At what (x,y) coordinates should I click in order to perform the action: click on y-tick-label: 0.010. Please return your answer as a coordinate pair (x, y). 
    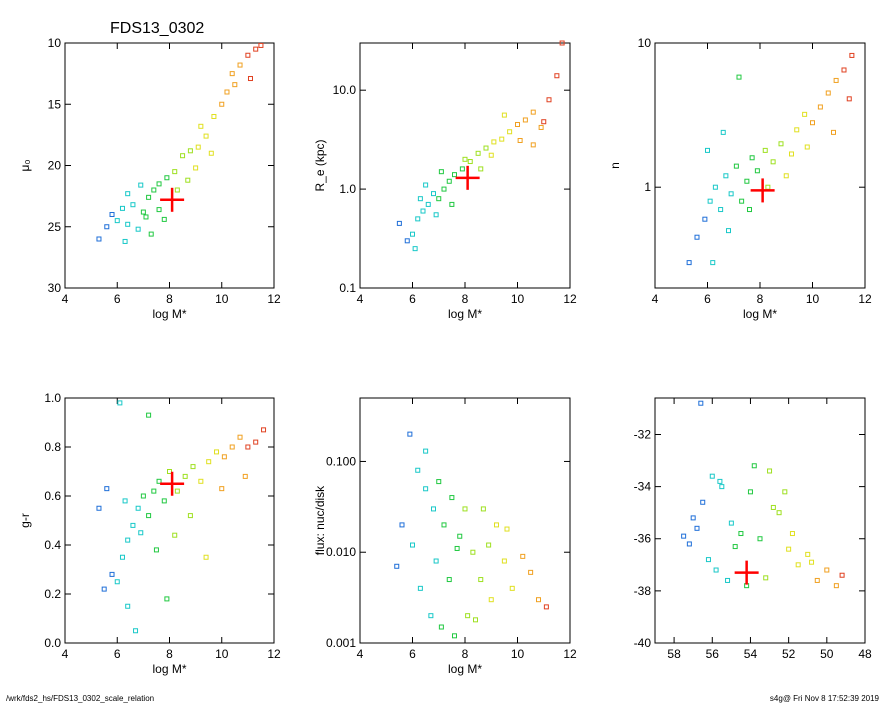
    Looking at the image, I should click on (341, 552).